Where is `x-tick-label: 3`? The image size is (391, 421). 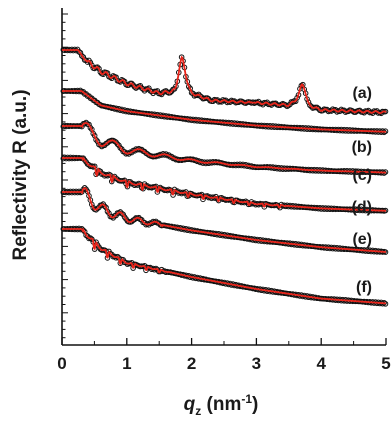
x-tick-label: 3 is located at coordinates (256, 363).